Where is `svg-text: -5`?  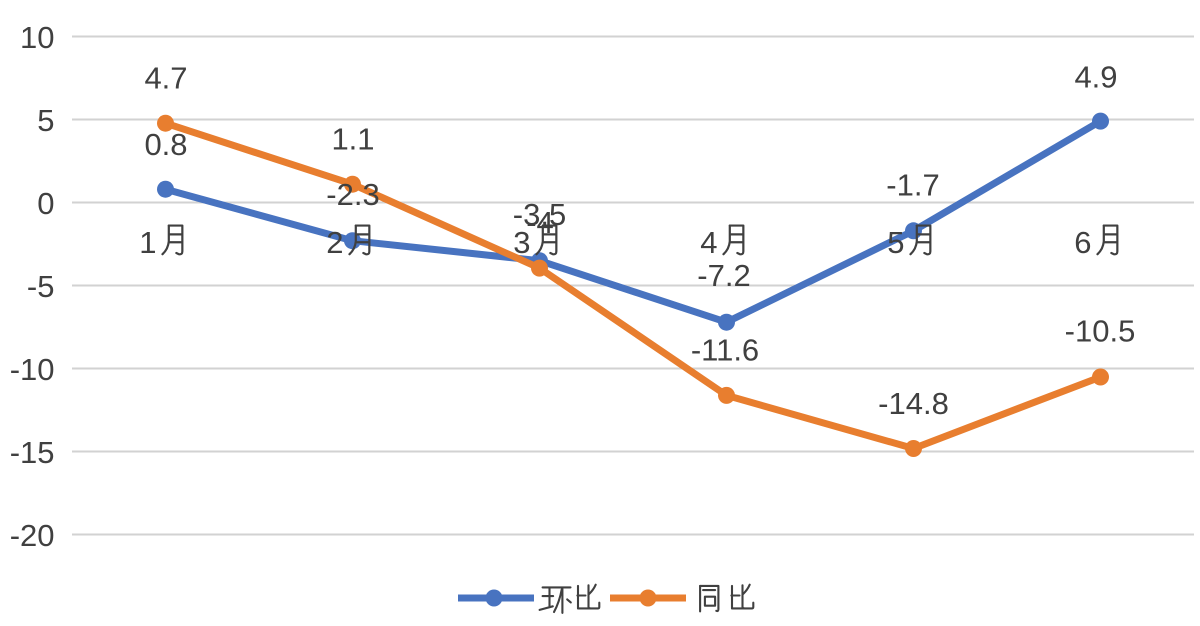
svg-text: -5 is located at coordinates (41, 286).